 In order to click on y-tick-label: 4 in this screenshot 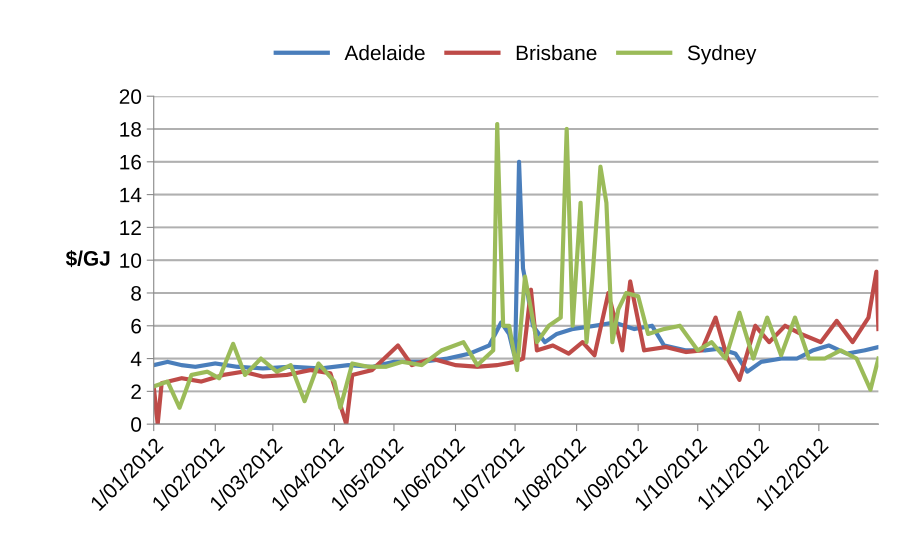, I will do `click(136, 359)`.